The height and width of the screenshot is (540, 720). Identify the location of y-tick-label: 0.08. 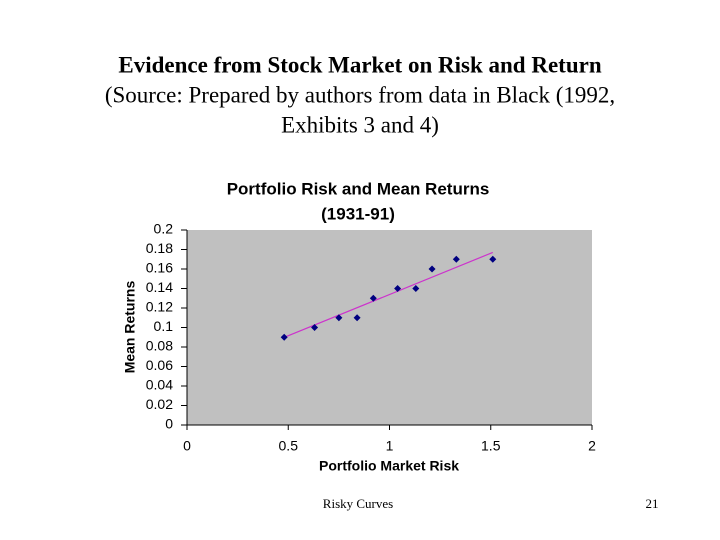
(159, 346).